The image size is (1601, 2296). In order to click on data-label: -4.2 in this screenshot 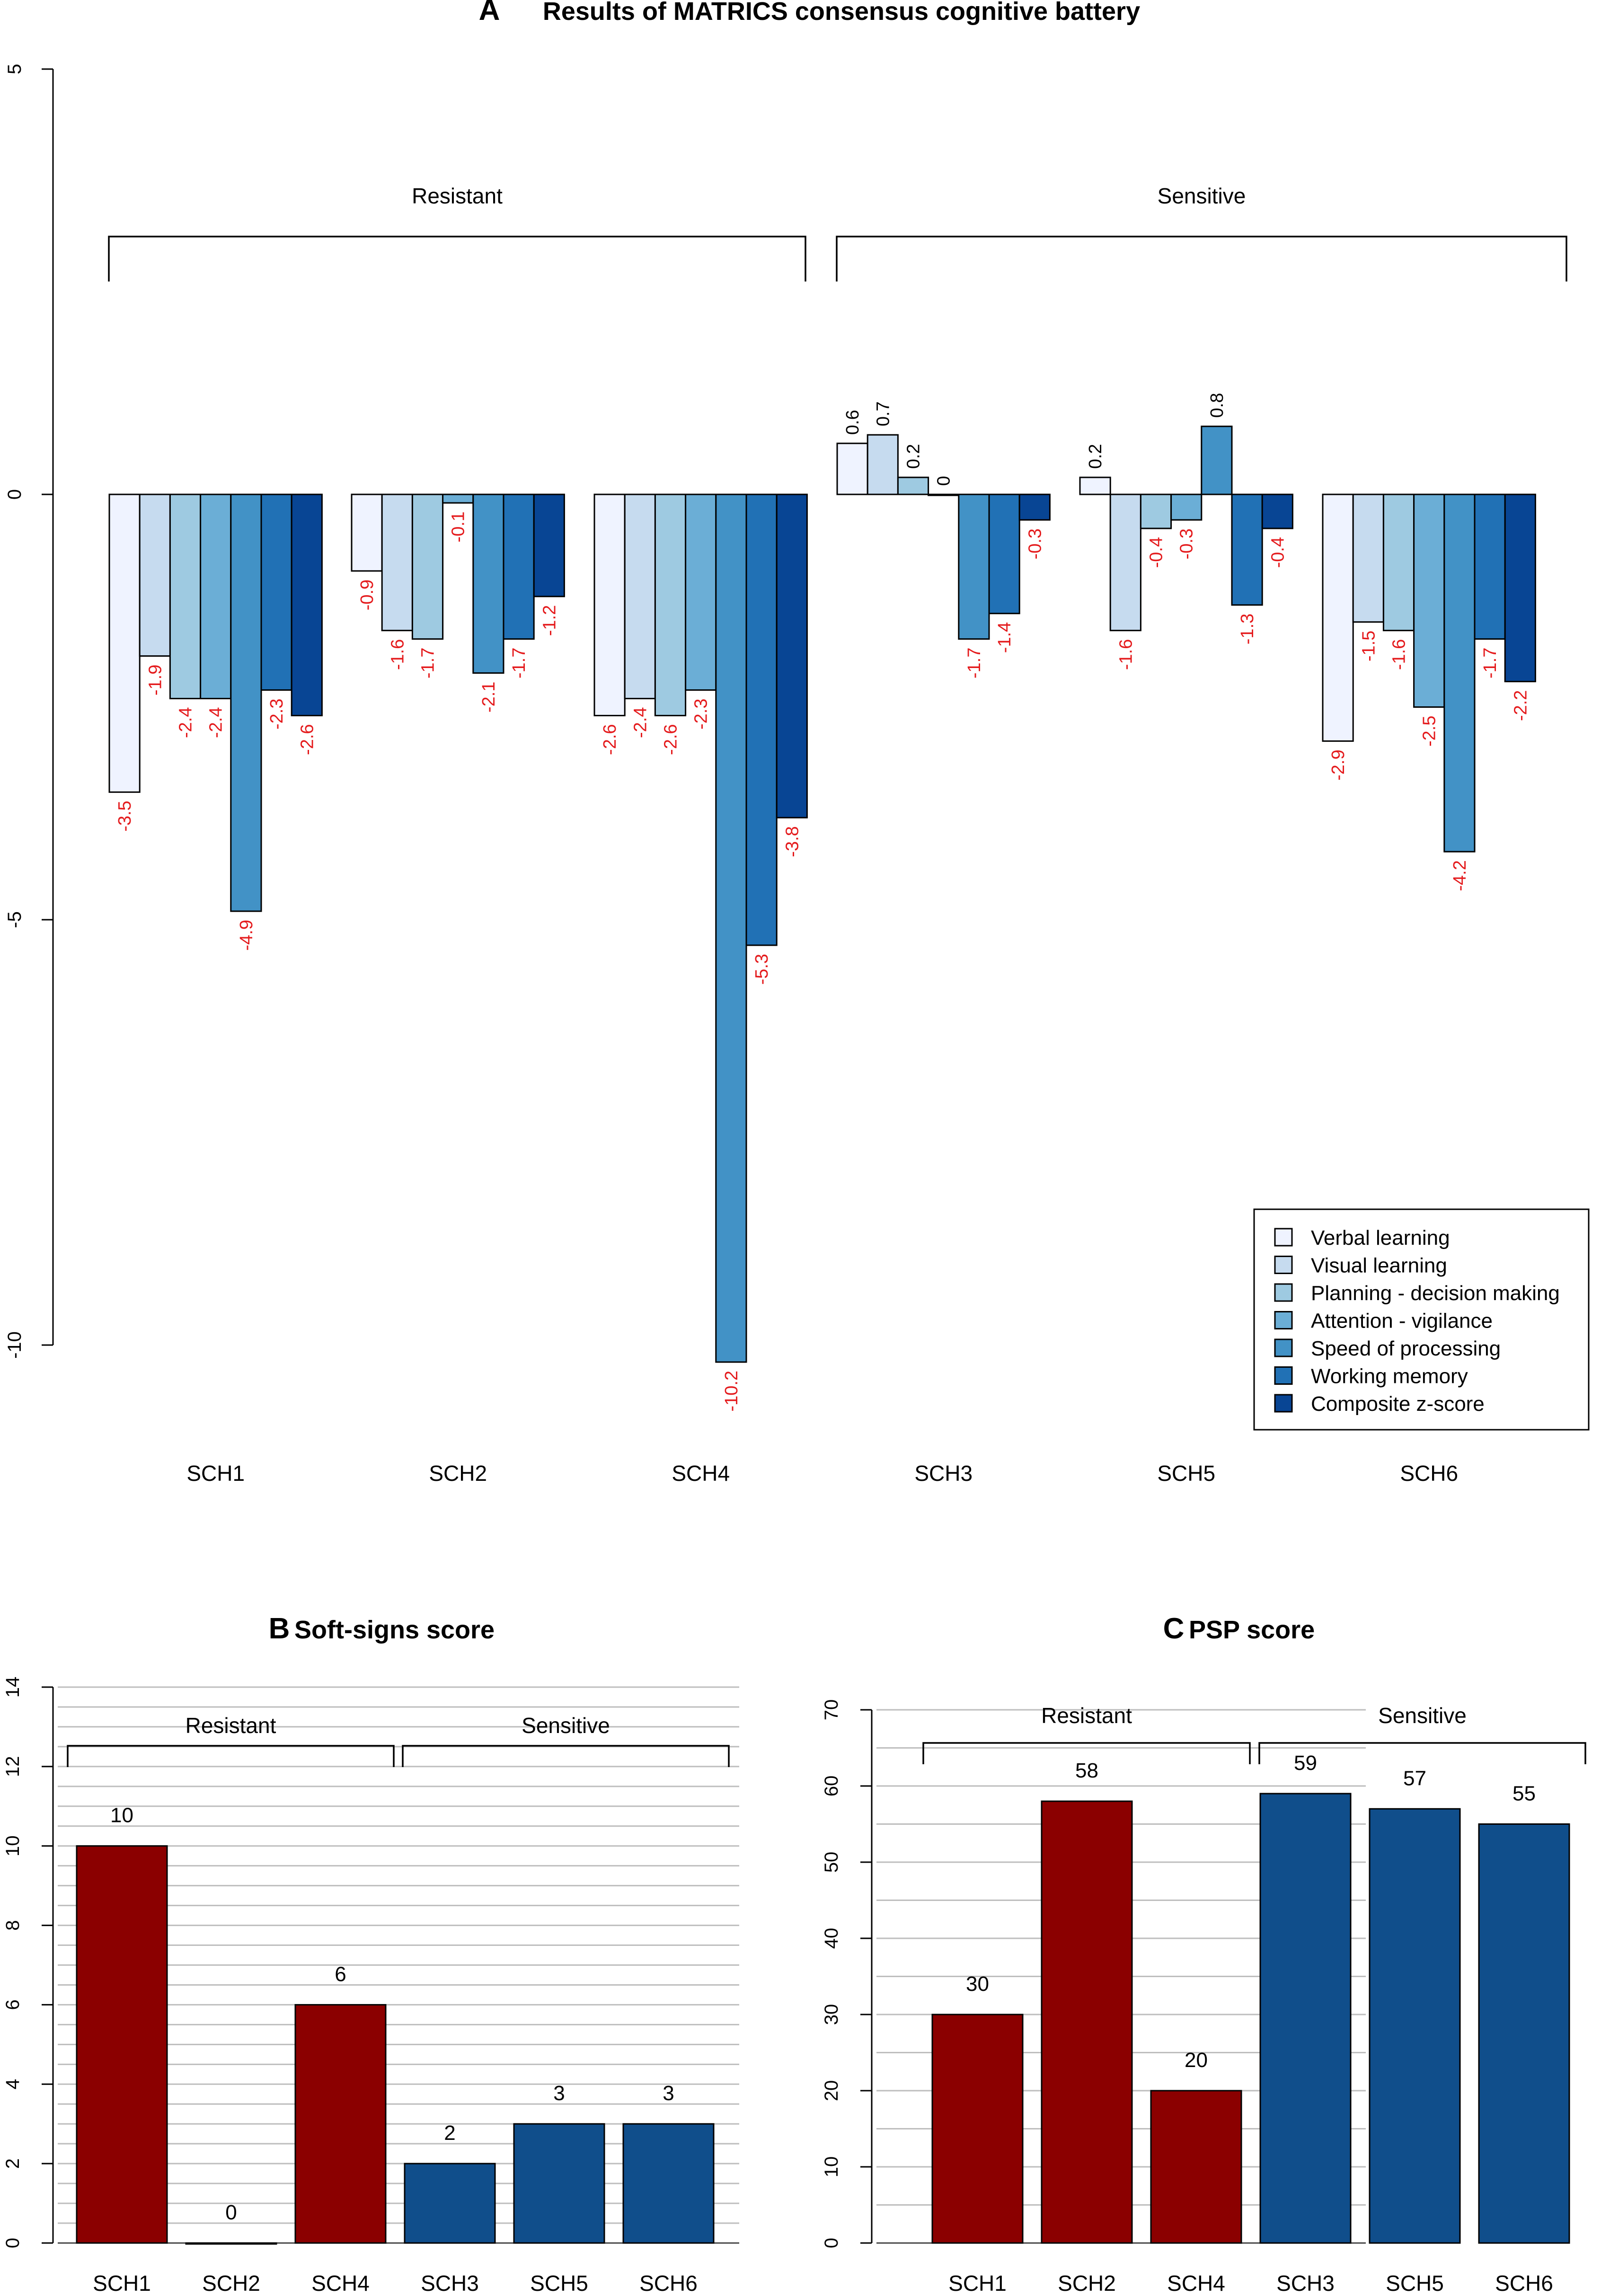, I will do `click(1460, 875)`.